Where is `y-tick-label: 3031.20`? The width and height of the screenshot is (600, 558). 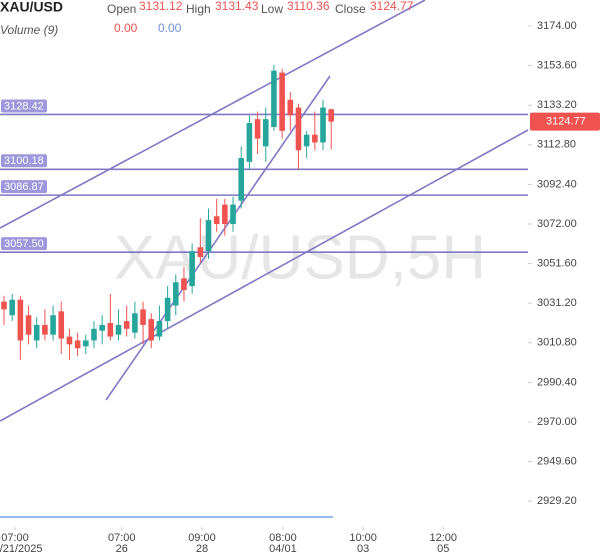
y-tick-label: 3031.20 is located at coordinates (557, 303).